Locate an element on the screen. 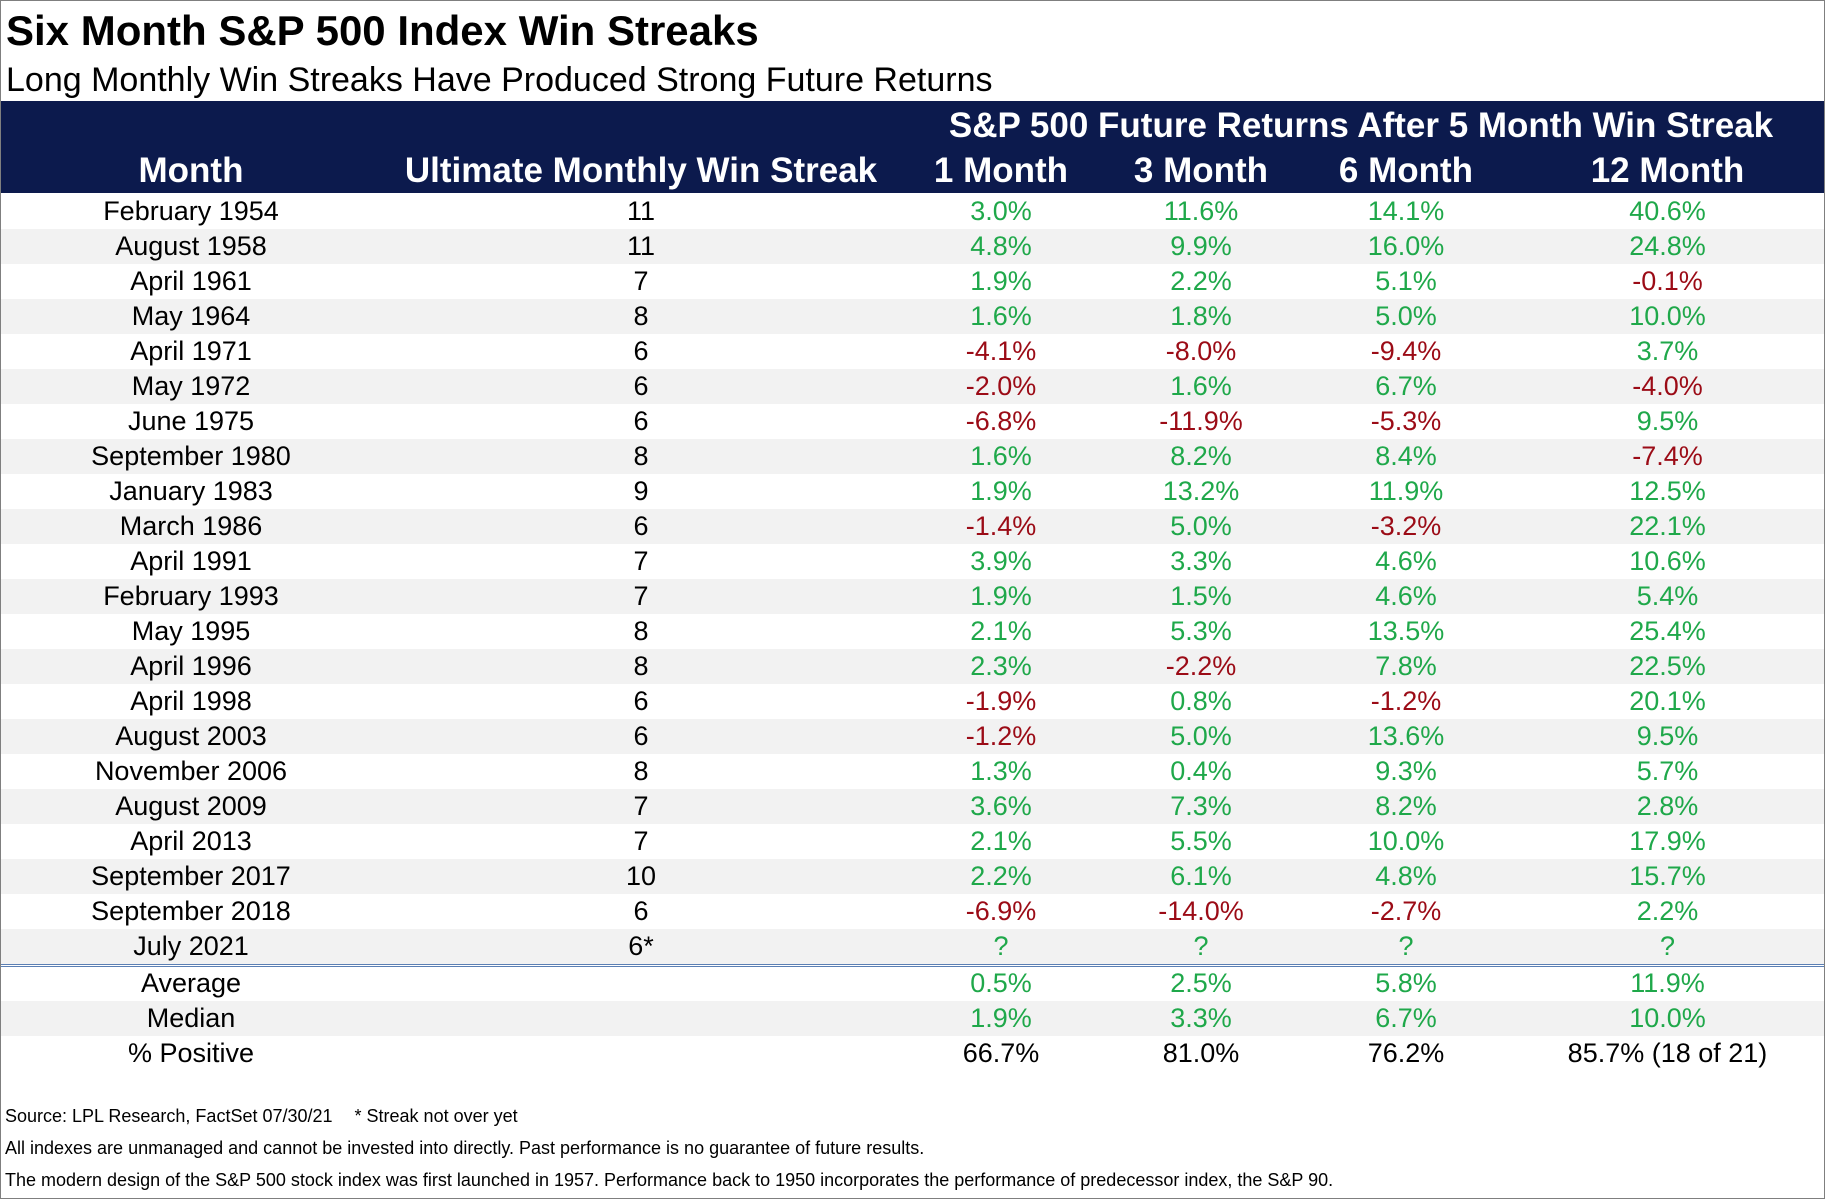 The width and height of the screenshot is (1825, 1199). table-cell: Average is located at coordinates (191, 983).